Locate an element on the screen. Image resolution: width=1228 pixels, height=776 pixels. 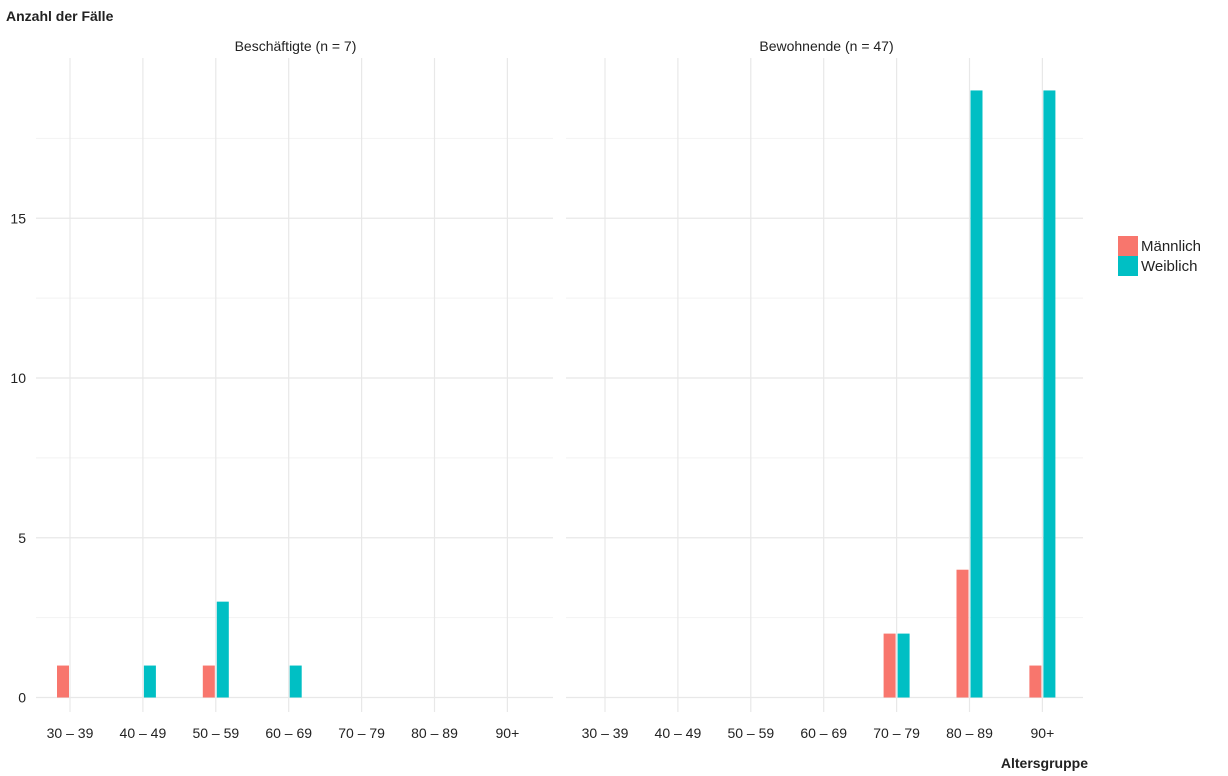
bar-männlich-4 is located at coordinates (889, 665).